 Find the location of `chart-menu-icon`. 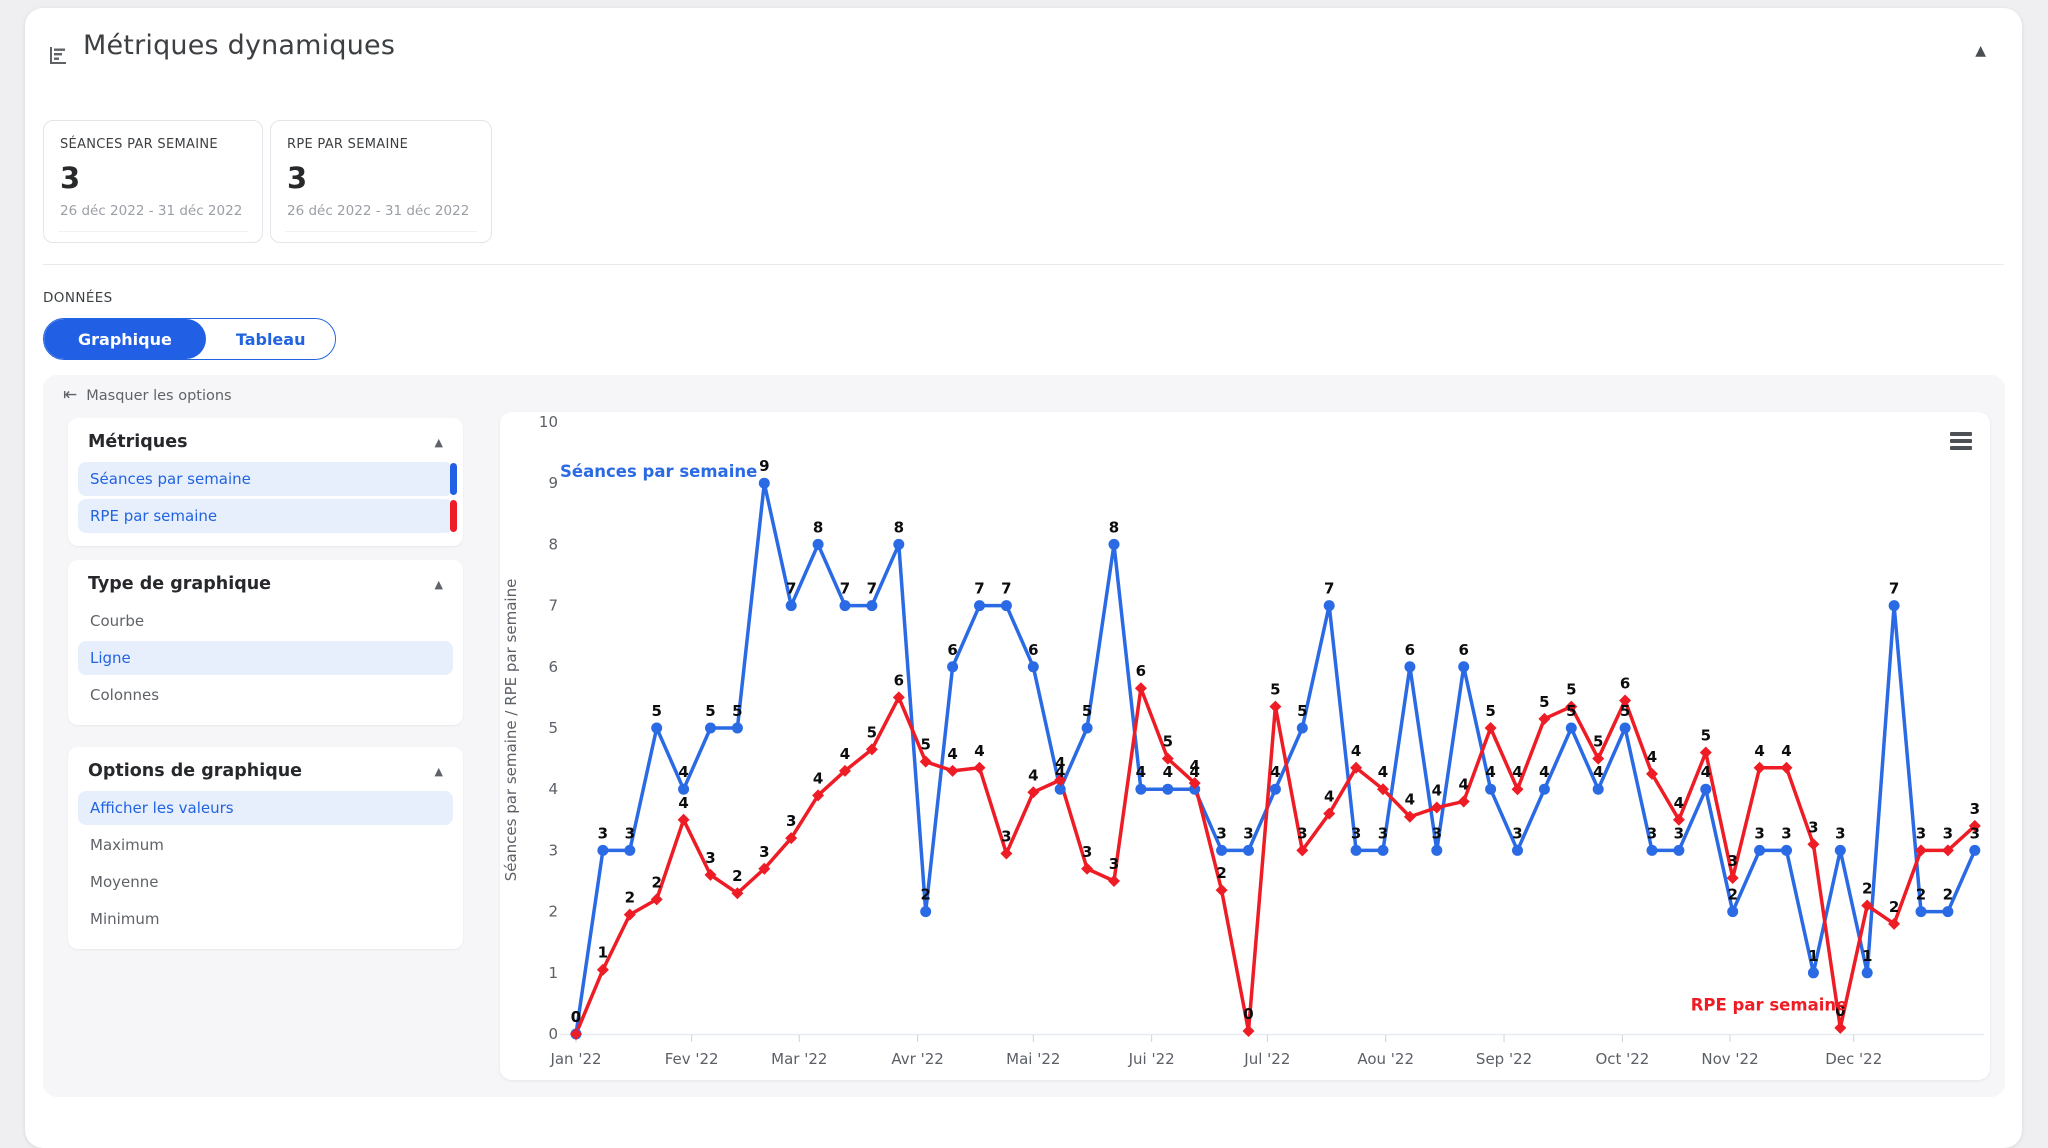

chart-menu-icon is located at coordinates (1961, 441).